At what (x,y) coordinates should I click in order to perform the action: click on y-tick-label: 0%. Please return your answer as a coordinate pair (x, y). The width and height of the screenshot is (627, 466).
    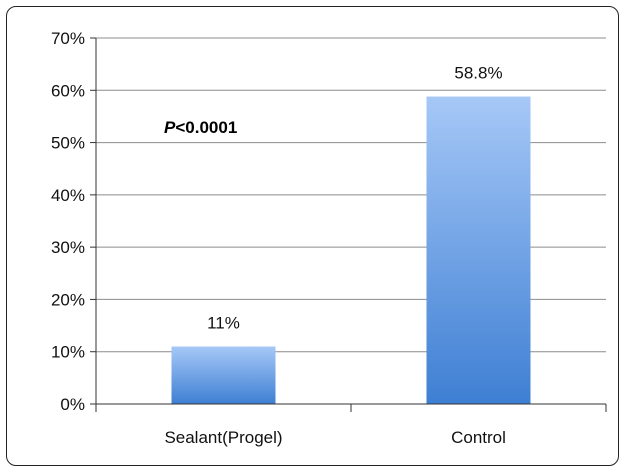
    Looking at the image, I should click on (72, 404).